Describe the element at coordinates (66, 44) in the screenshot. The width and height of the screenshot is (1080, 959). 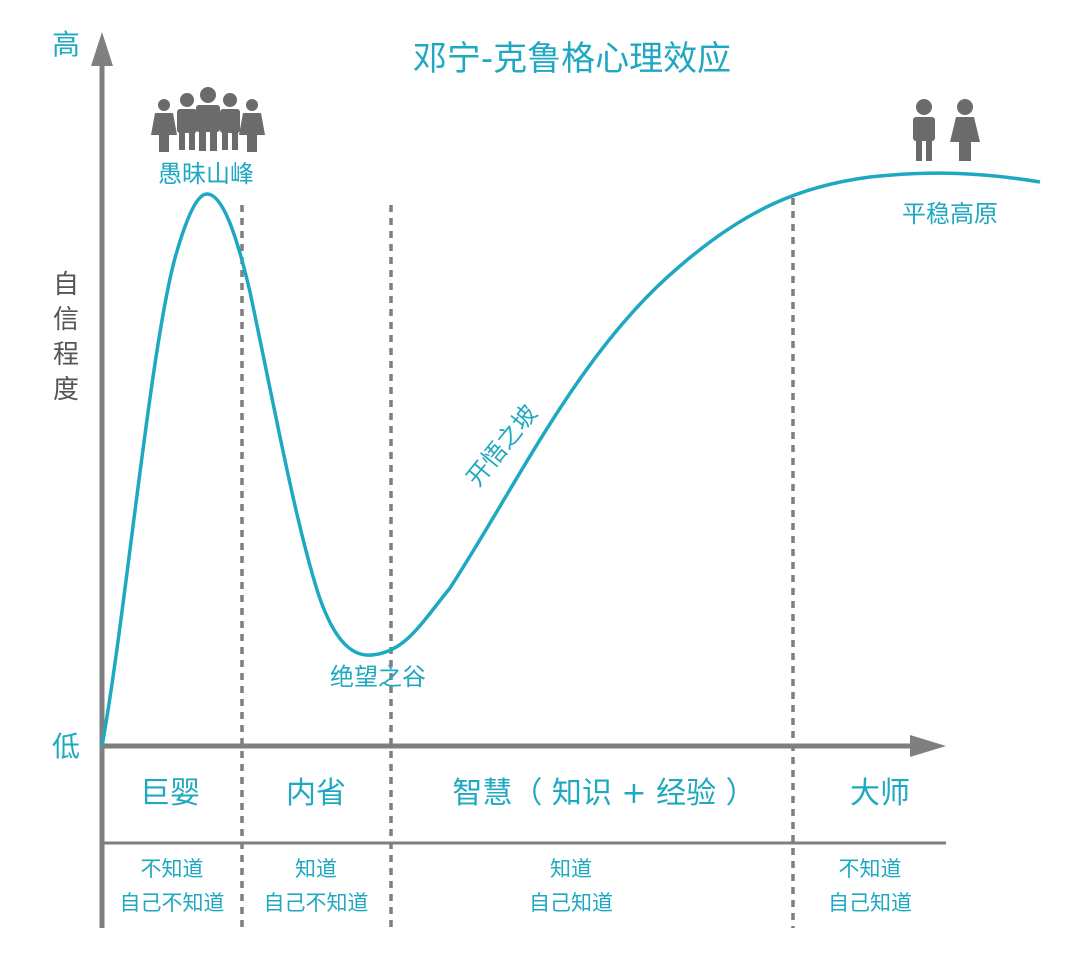
I see `y-axis-high-label: 高` at that location.